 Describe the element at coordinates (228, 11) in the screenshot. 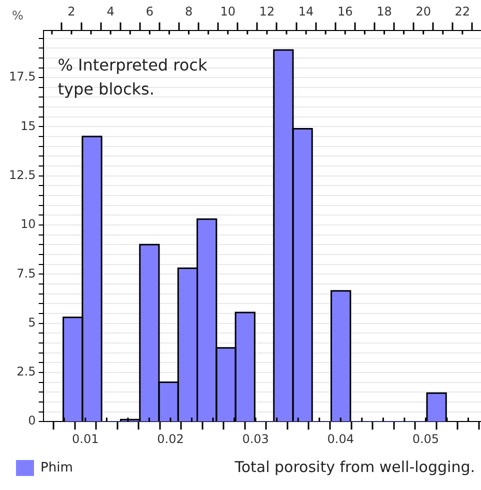

I see `x2-tick-label: 10` at that location.